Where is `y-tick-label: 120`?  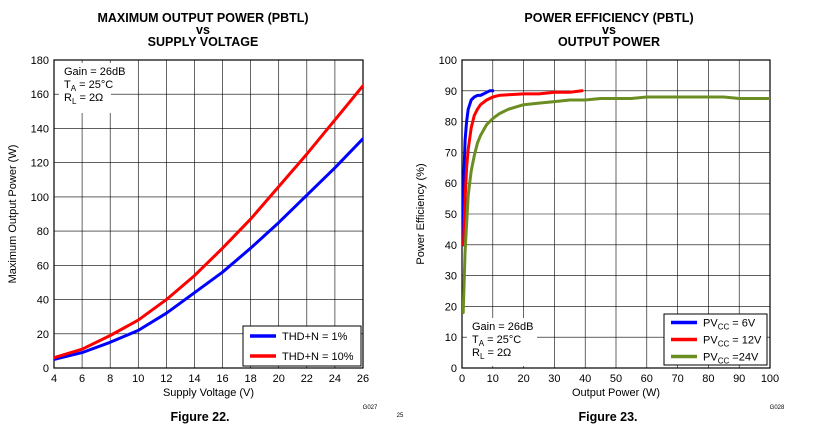 y-tick-label: 120 is located at coordinates (40, 164).